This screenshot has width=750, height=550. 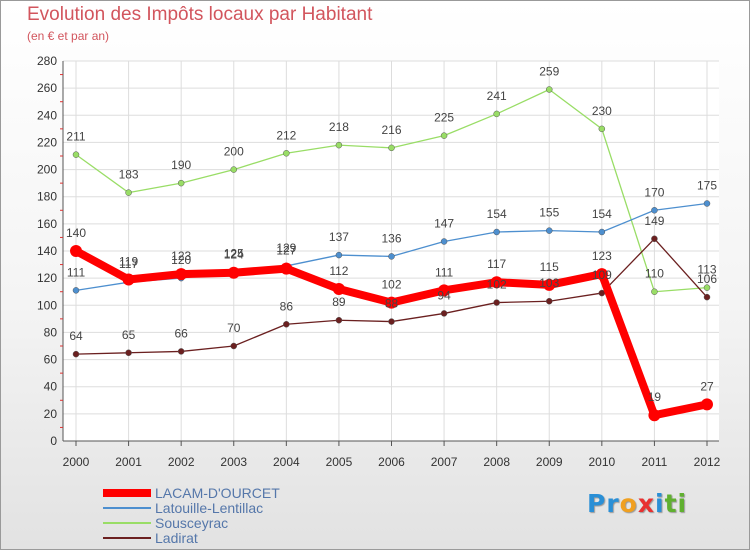 I want to click on data-label: 94, so click(x=444, y=295).